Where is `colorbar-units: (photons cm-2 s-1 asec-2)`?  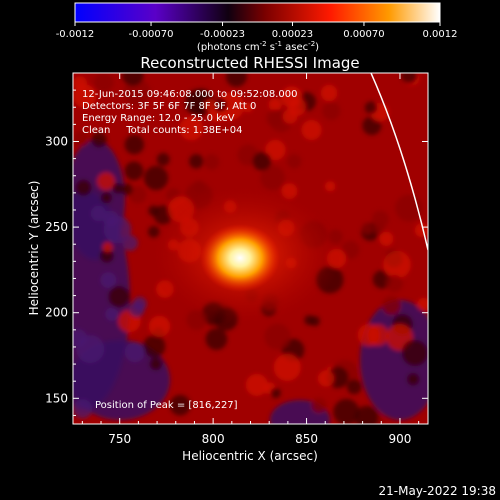 colorbar-units: (photons cm-2 s-1 asec-2) is located at coordinates (258, 46).